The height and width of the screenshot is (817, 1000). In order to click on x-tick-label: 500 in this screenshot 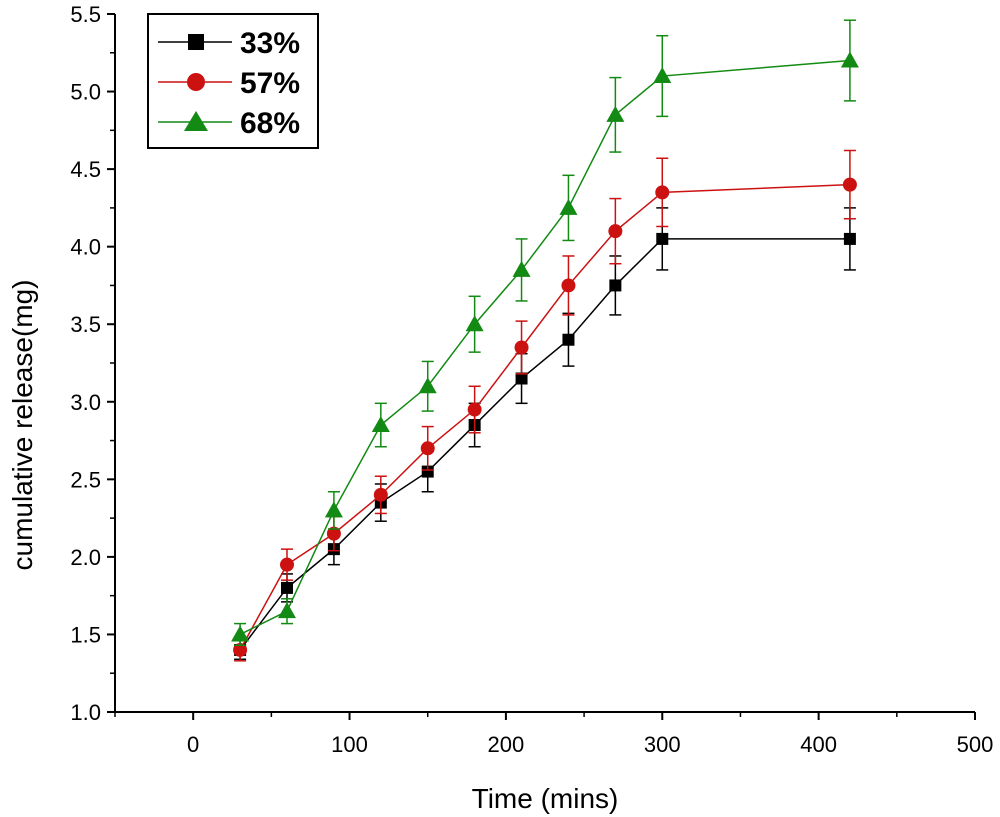, I will do `click(975, 744)`.